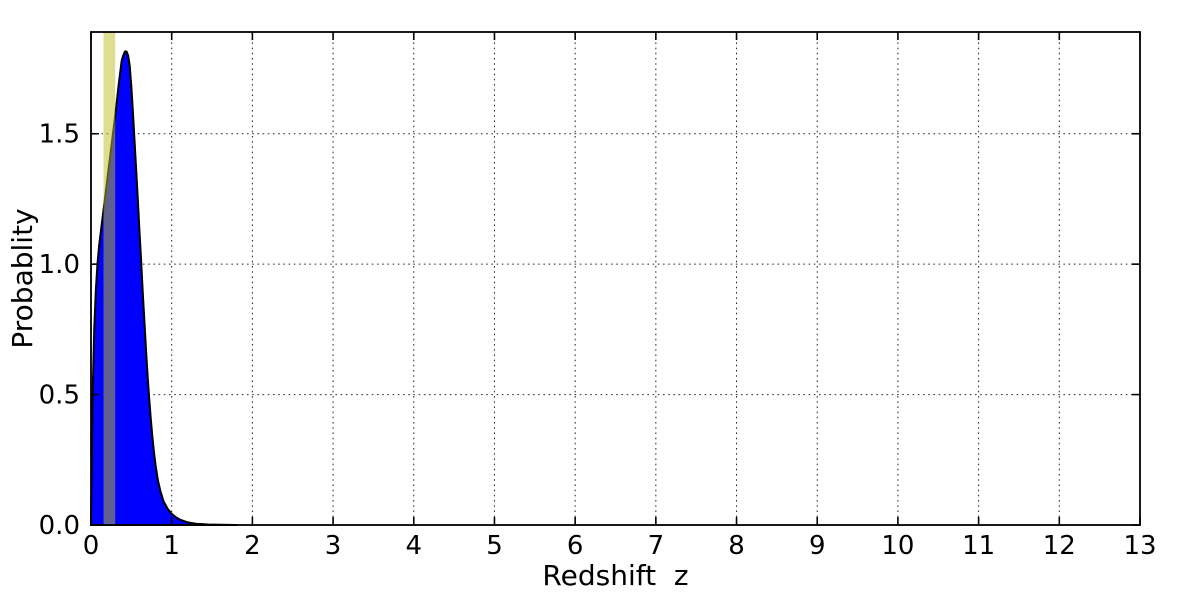 The height and width of the screenshot is (600, 1200). I want to click on x-tick-label: 9, so click(817, 546).